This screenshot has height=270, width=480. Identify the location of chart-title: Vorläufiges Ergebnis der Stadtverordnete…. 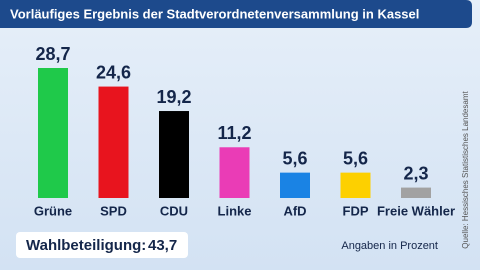
(214, 13).